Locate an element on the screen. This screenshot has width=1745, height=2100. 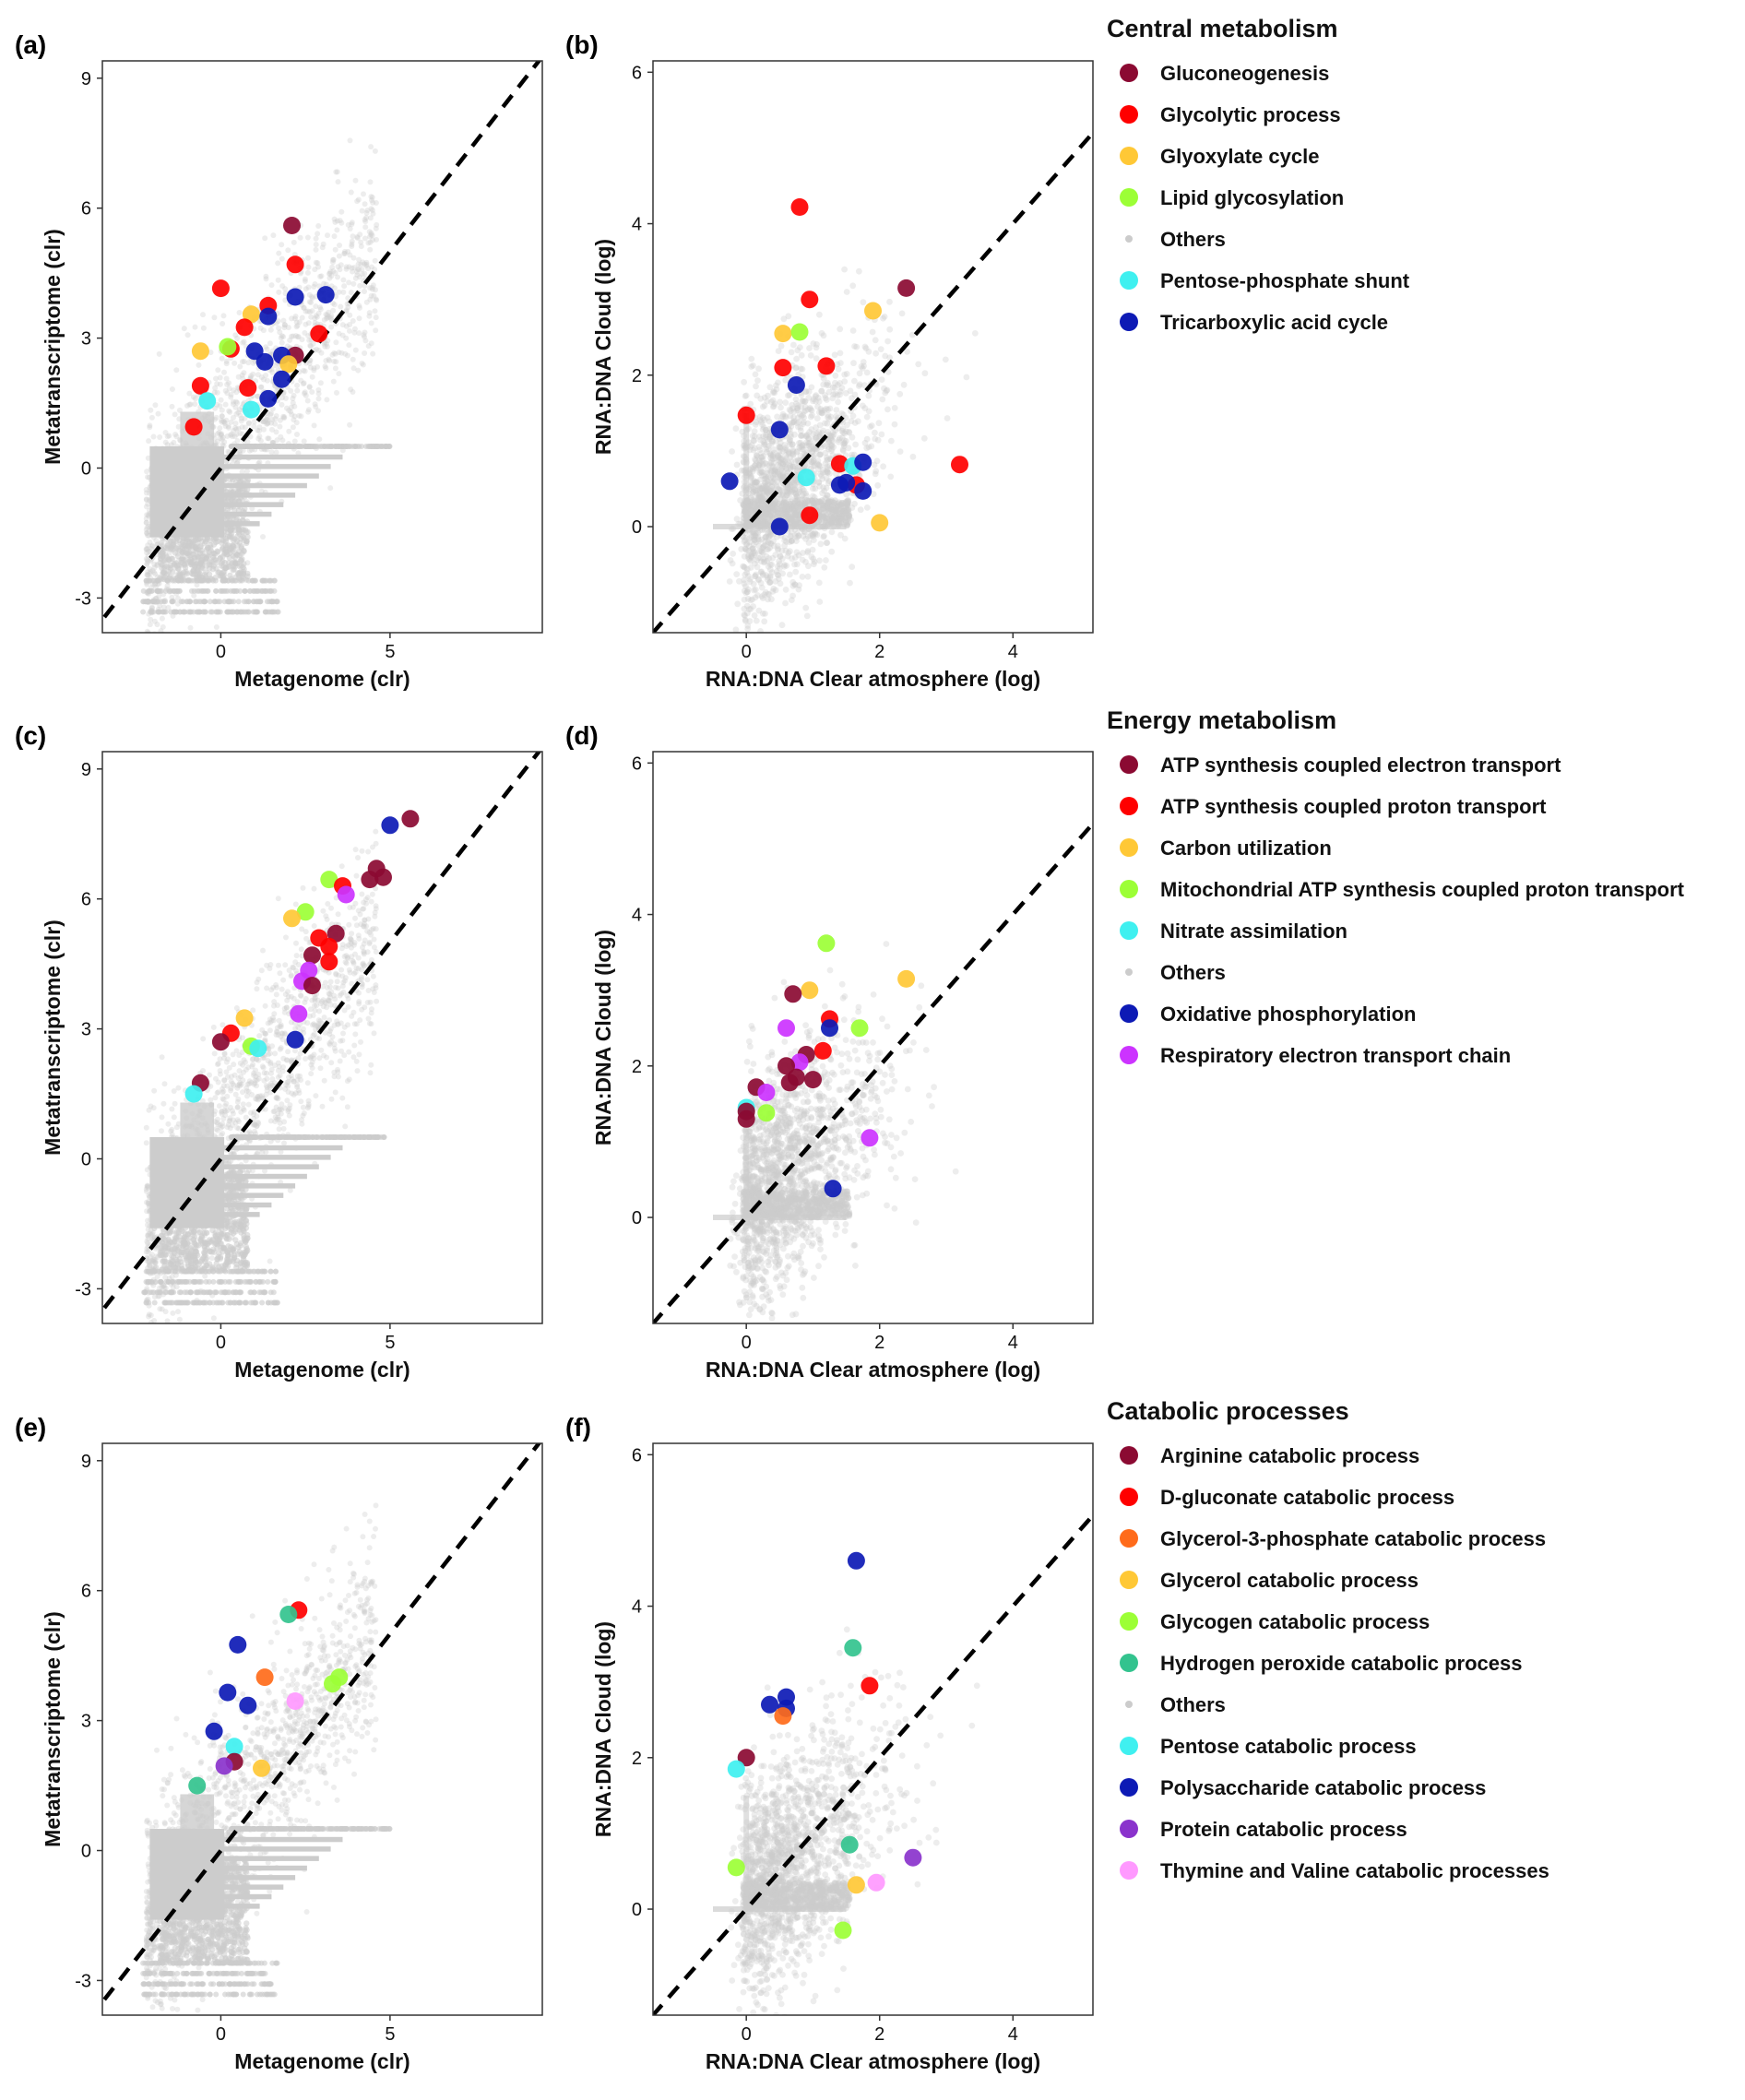
y-tick-label: 3 is located at coordinates (86, 1722).